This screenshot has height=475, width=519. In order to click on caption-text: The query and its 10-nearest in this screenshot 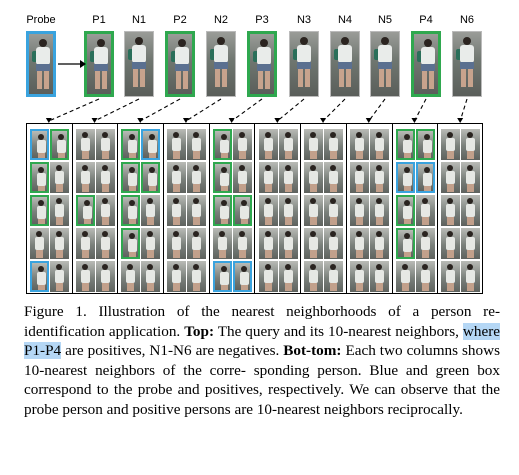, I will do `click(304, 331)`.